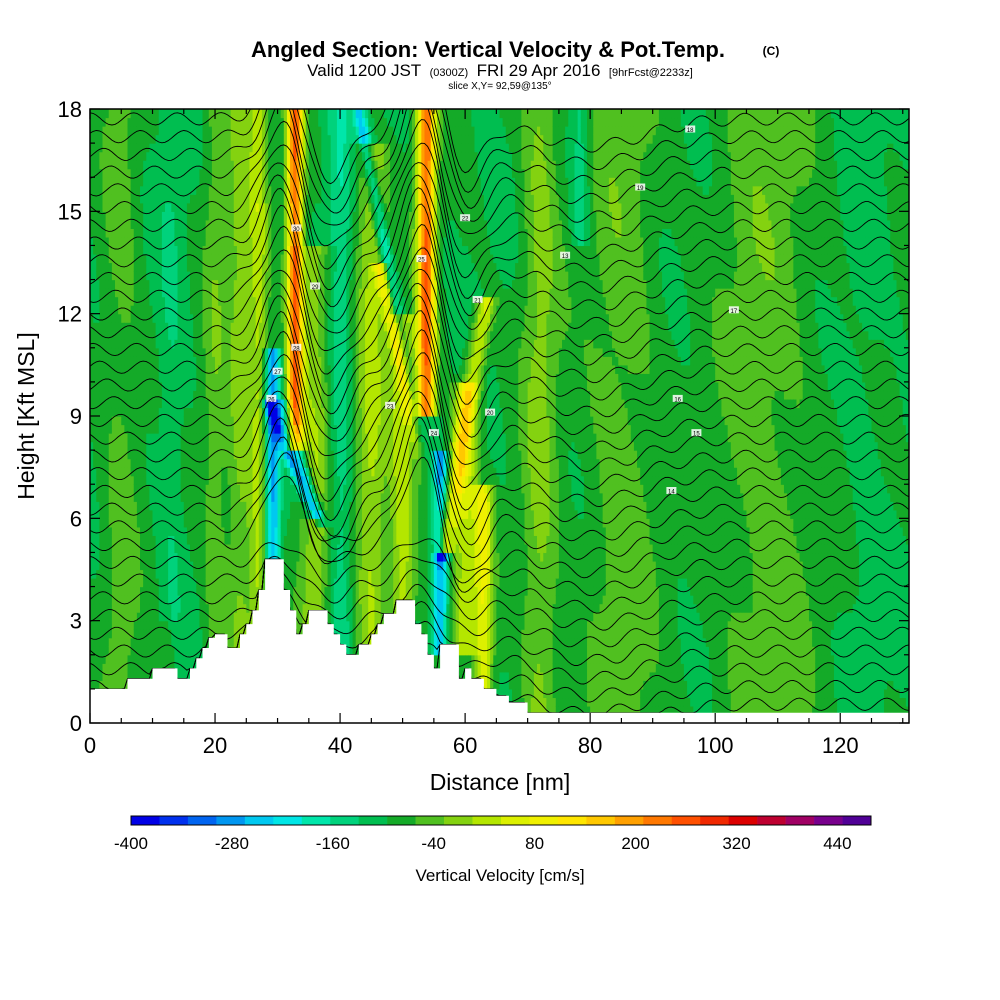 Image resolution: width=1000 pixels, height=1000 pixels. I want to click on subtitle-forecast: [9hrFcst@2233z], so click(651, 73).